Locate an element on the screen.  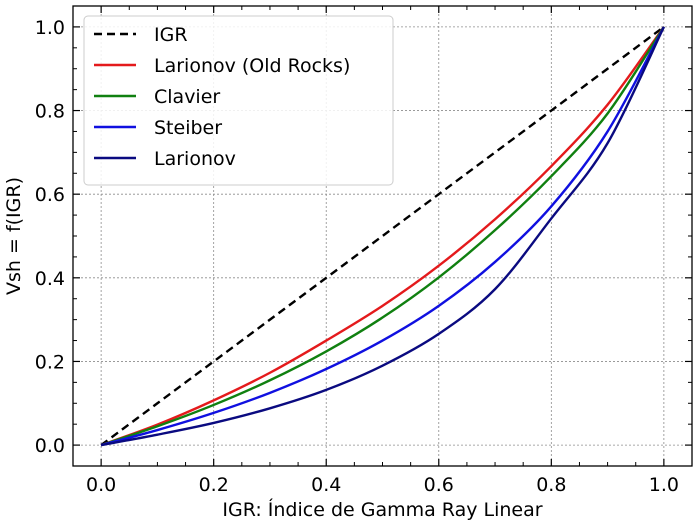
legend-label-1: Larionov (Old Rocks) is located at coordinates (252, 66).